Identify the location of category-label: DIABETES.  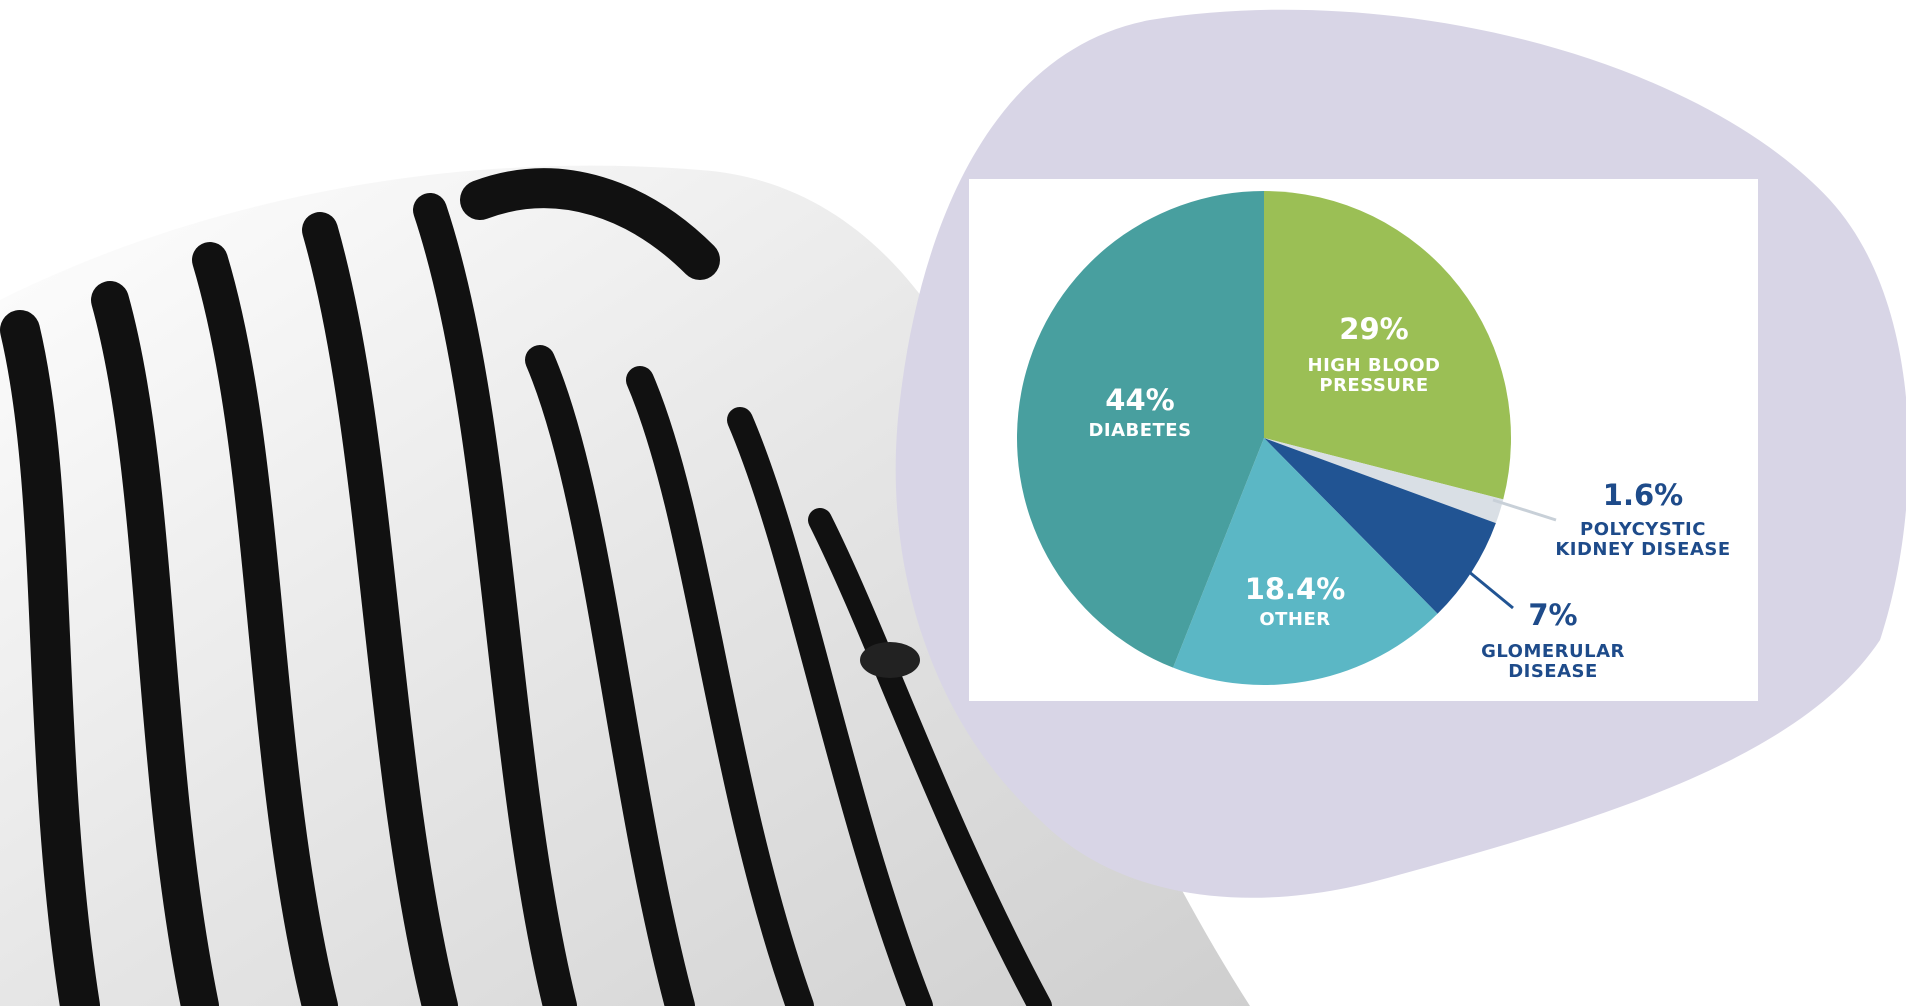
(1140, 430).